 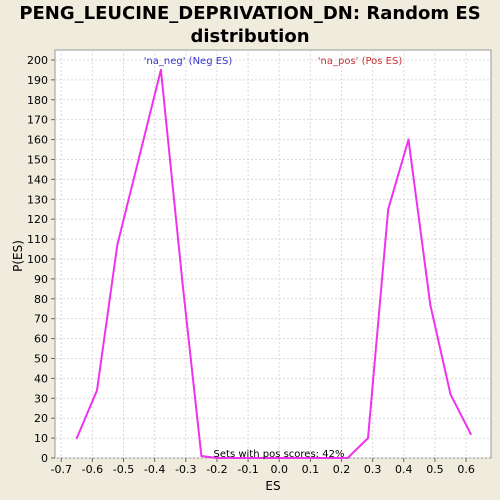 I want to click on chart-title-line-2: distribution, so click(x=250, y=36).